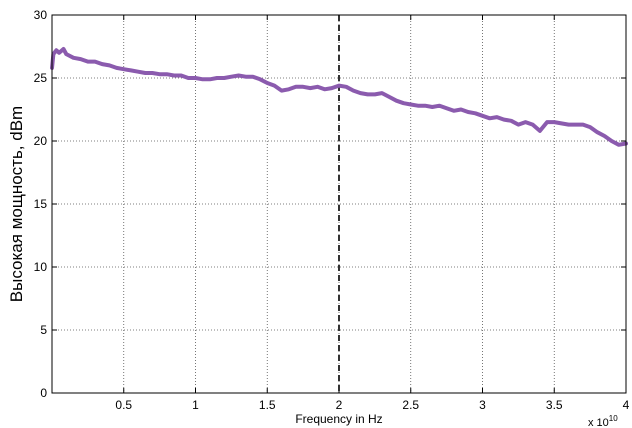  I want to click on y-axis-label: Высокая мощность, dBm, so click(16, 204).